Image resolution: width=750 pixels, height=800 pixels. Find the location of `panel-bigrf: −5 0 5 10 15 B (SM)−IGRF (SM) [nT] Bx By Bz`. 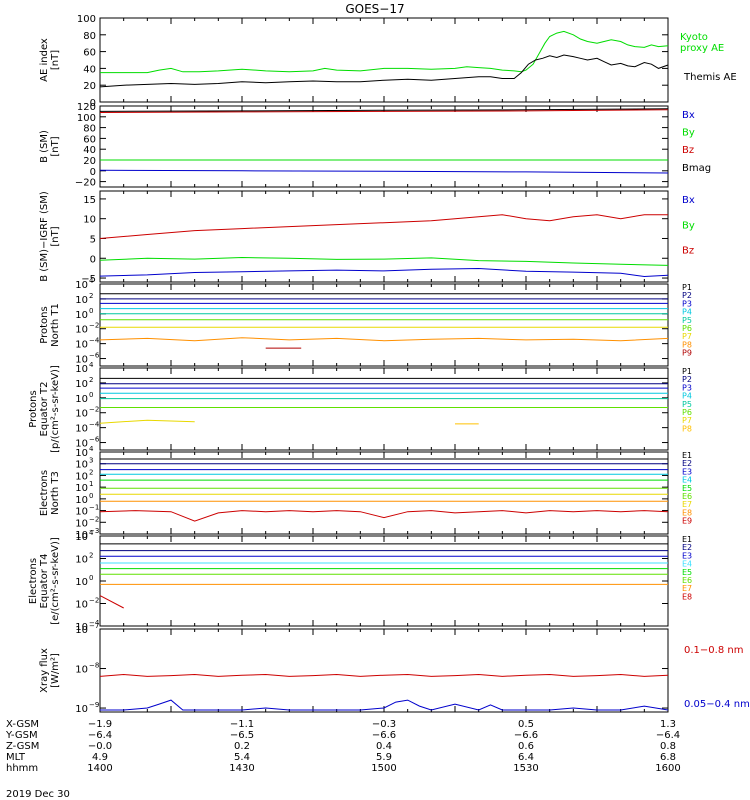

panel-bigrf: −5 0 5 10 15 B (SM)−IGRF (SM) [nT] Bx By Bz is located at coordinates (367, 237).